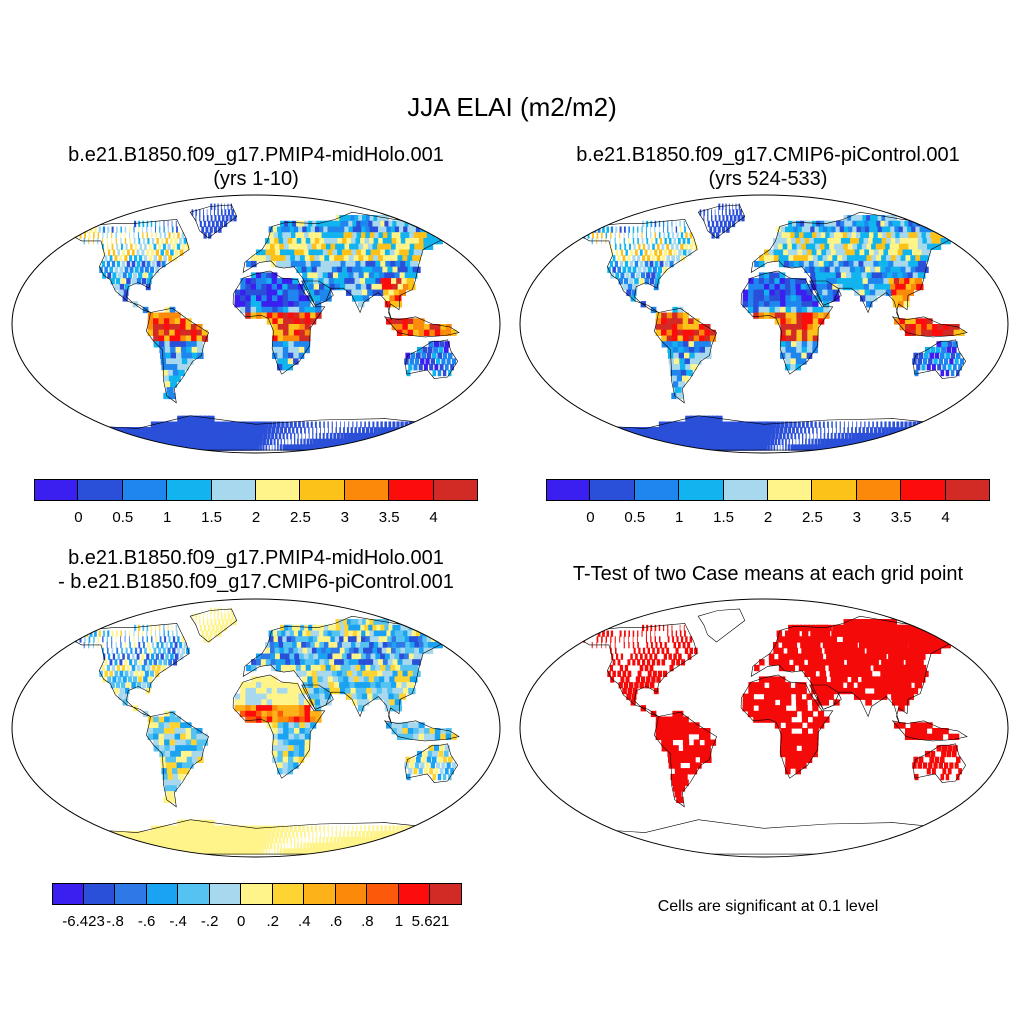 The height and width of the screenshot is (1024, 1024). What do you see at coordinates (146, 921) in the screenshot?
I see `colorbar-tick-label: -.6` at bounding box center [146, 921].